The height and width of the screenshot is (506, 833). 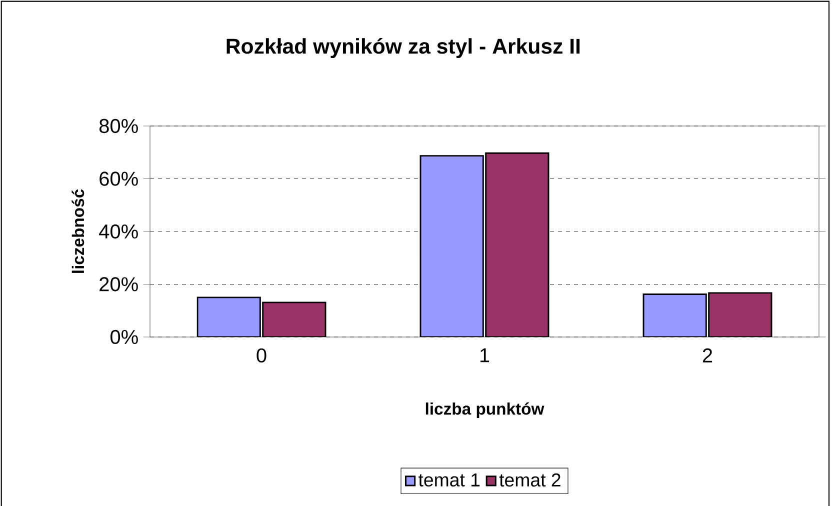 What do you see at coordinates (119, 179) in the screenshot?
I see `y-tick-label: 60%` at bounding box center [119, 179].